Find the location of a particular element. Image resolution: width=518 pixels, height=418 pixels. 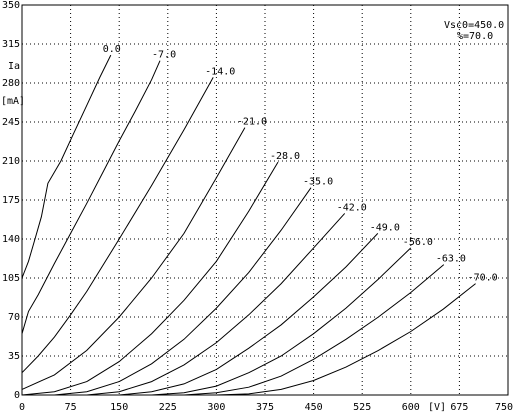

y-tick-label: 0 is located at coordinates (17, 395).